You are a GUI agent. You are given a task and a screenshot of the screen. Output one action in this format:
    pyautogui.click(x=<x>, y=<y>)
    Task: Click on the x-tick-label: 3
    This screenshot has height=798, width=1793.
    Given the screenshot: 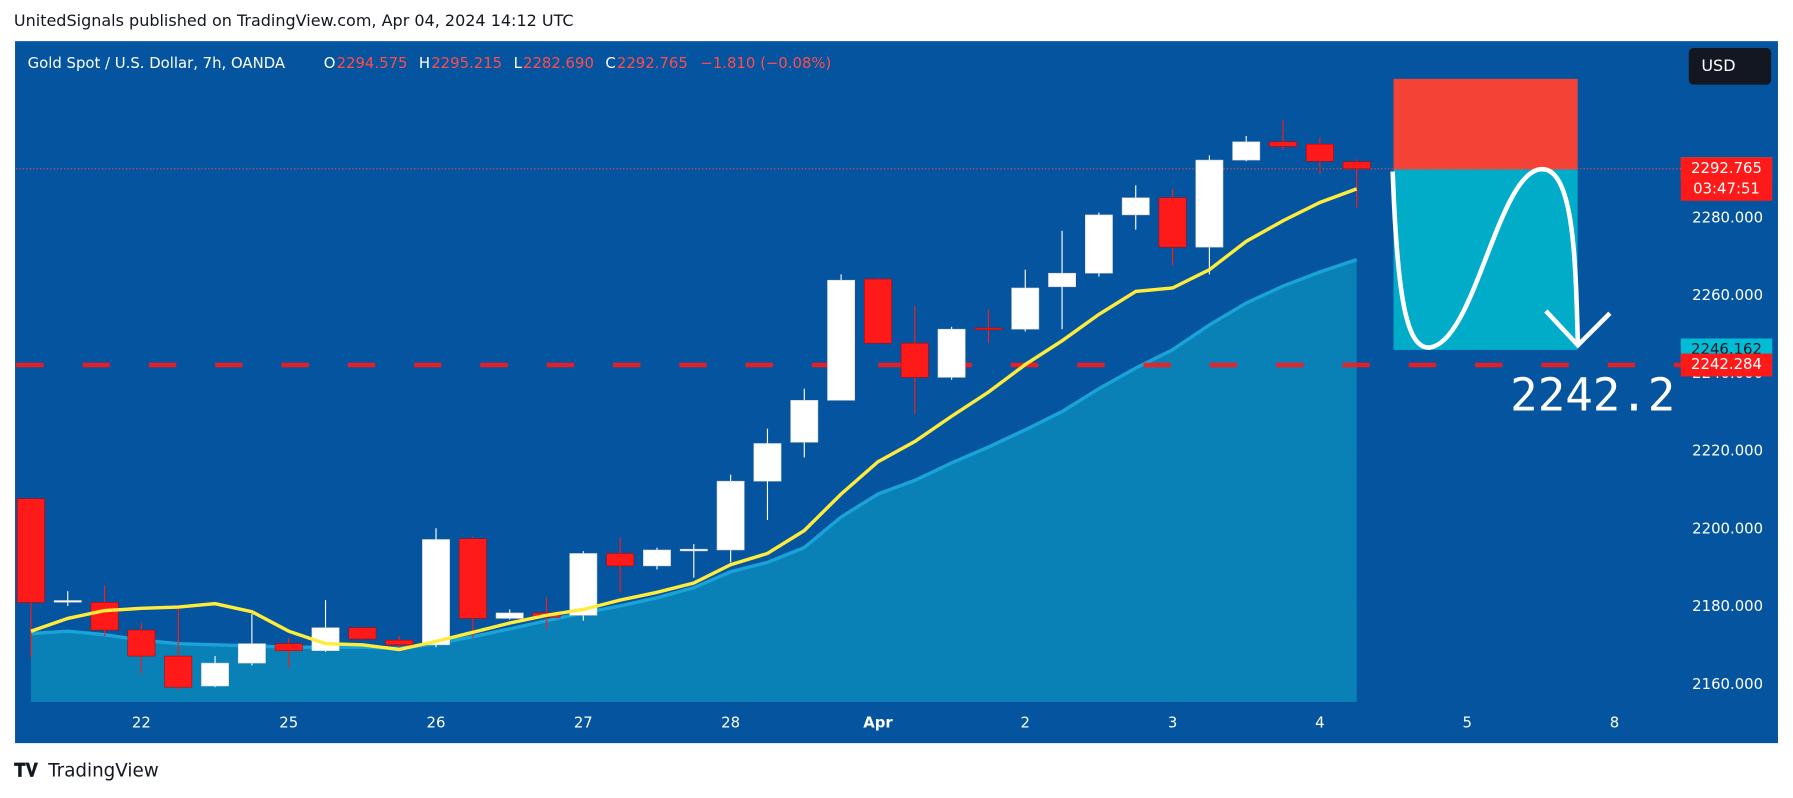 What is the action you would take?
    pyautogui.click(x=1172, y=723)
    